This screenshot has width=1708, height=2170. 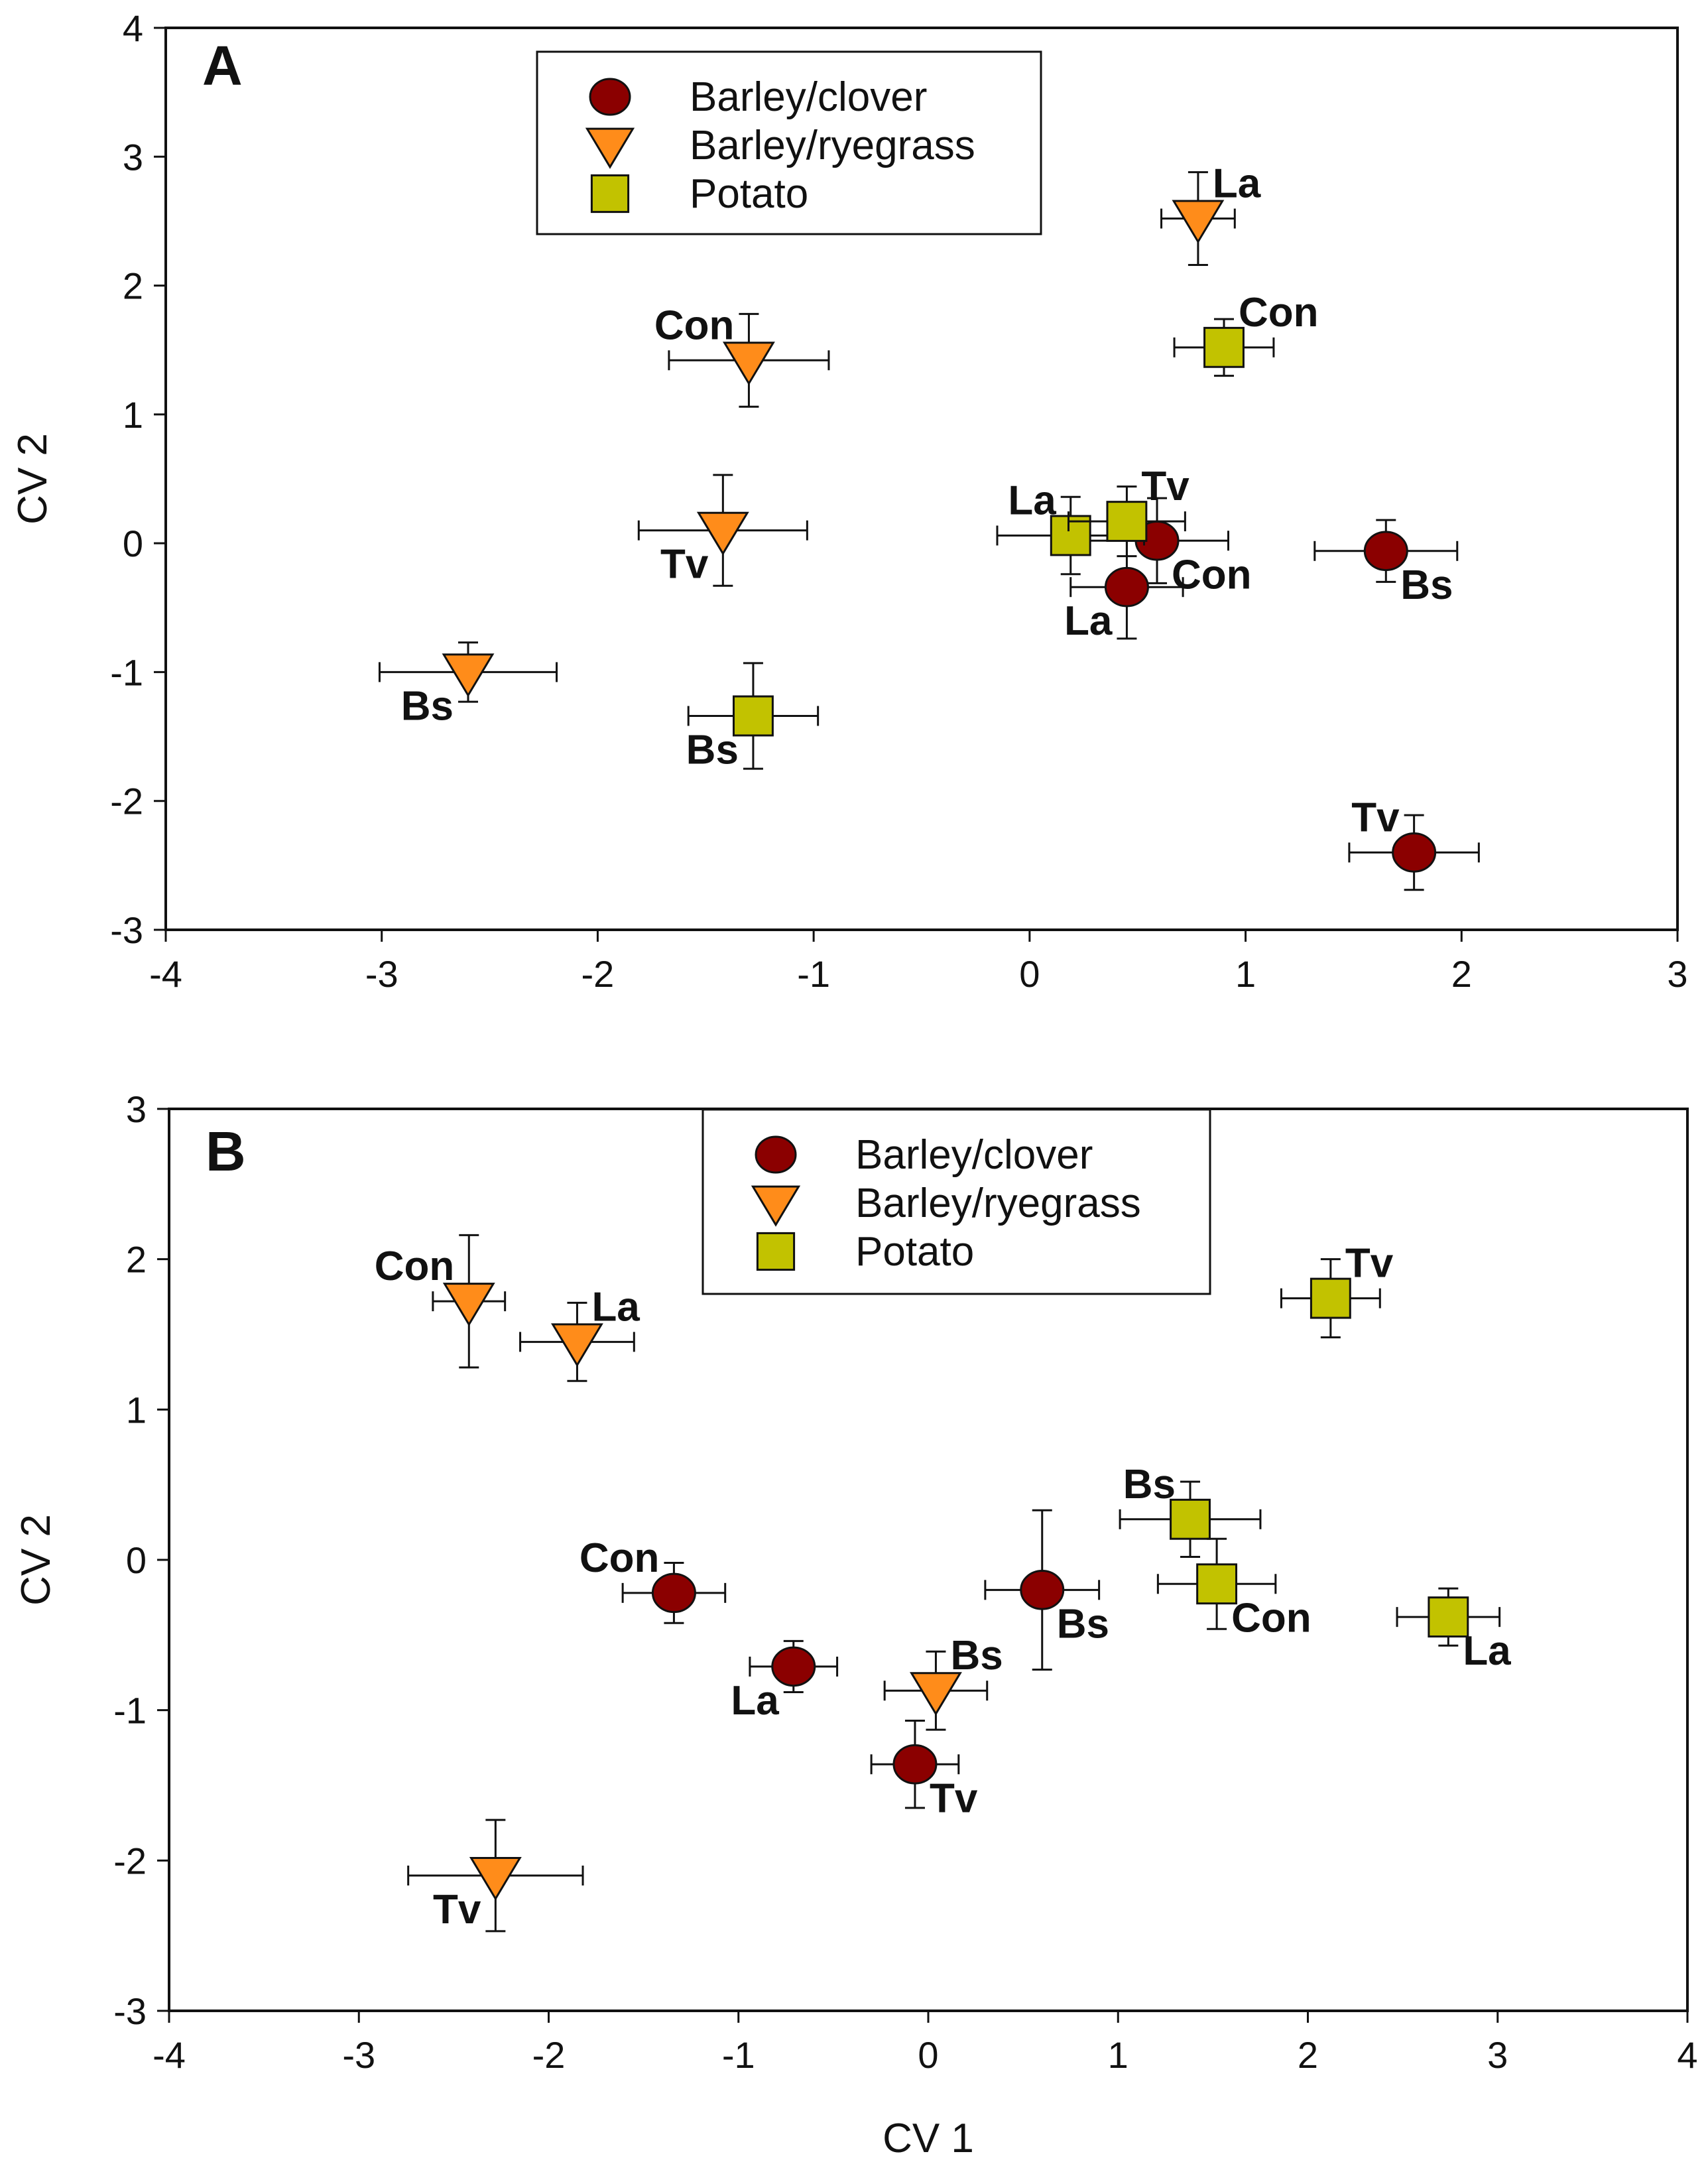 I want to click on panel-b-y-tick-label: -3, so click(x=130, y=2011).